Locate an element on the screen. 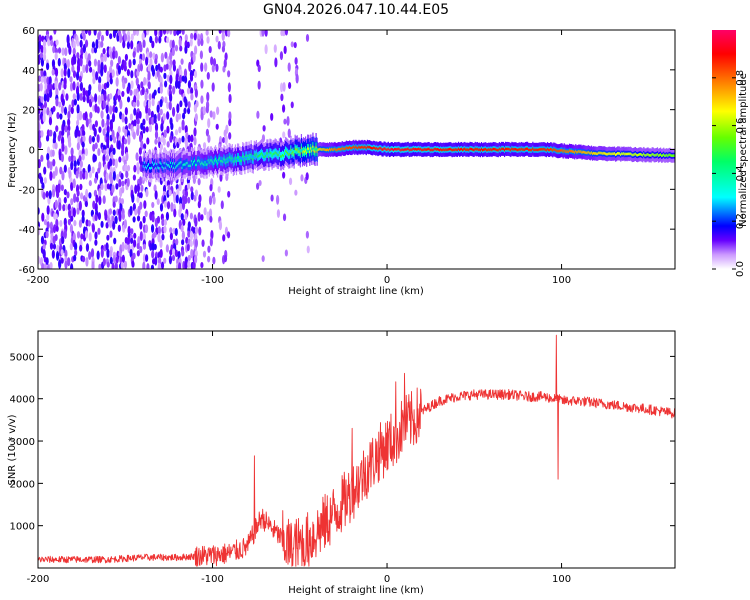 This screenshot has height=600, width=750. colorbar-ticks: 0.0 0.2 0.4 0.6 0.8 is located at coordinates (729, 173).